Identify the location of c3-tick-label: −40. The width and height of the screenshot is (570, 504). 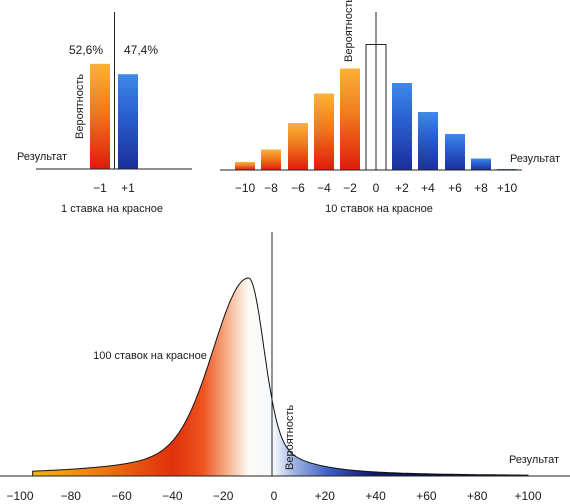
(172, 496).